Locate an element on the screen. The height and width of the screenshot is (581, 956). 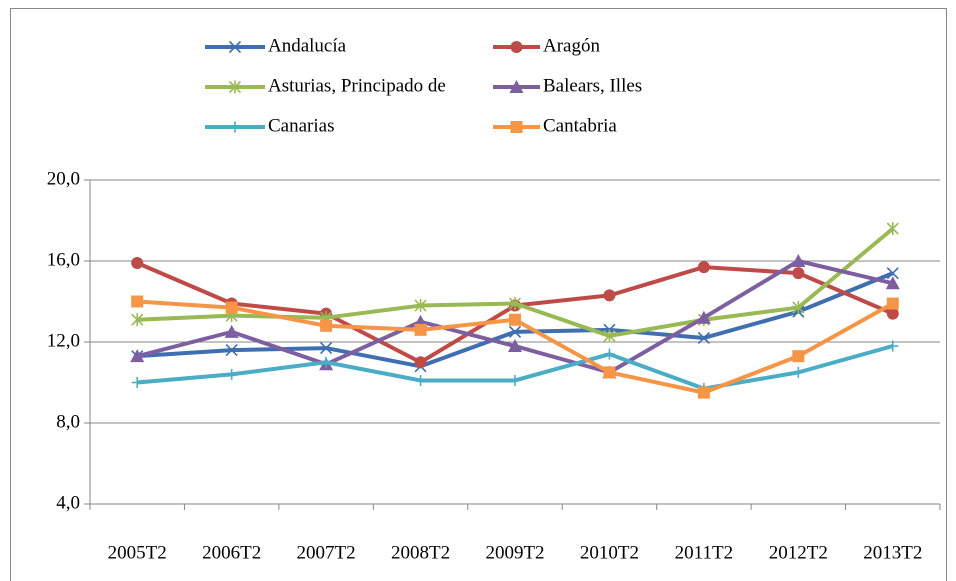
y-tick-label: 20,0 is located at coordinates (63, 178).